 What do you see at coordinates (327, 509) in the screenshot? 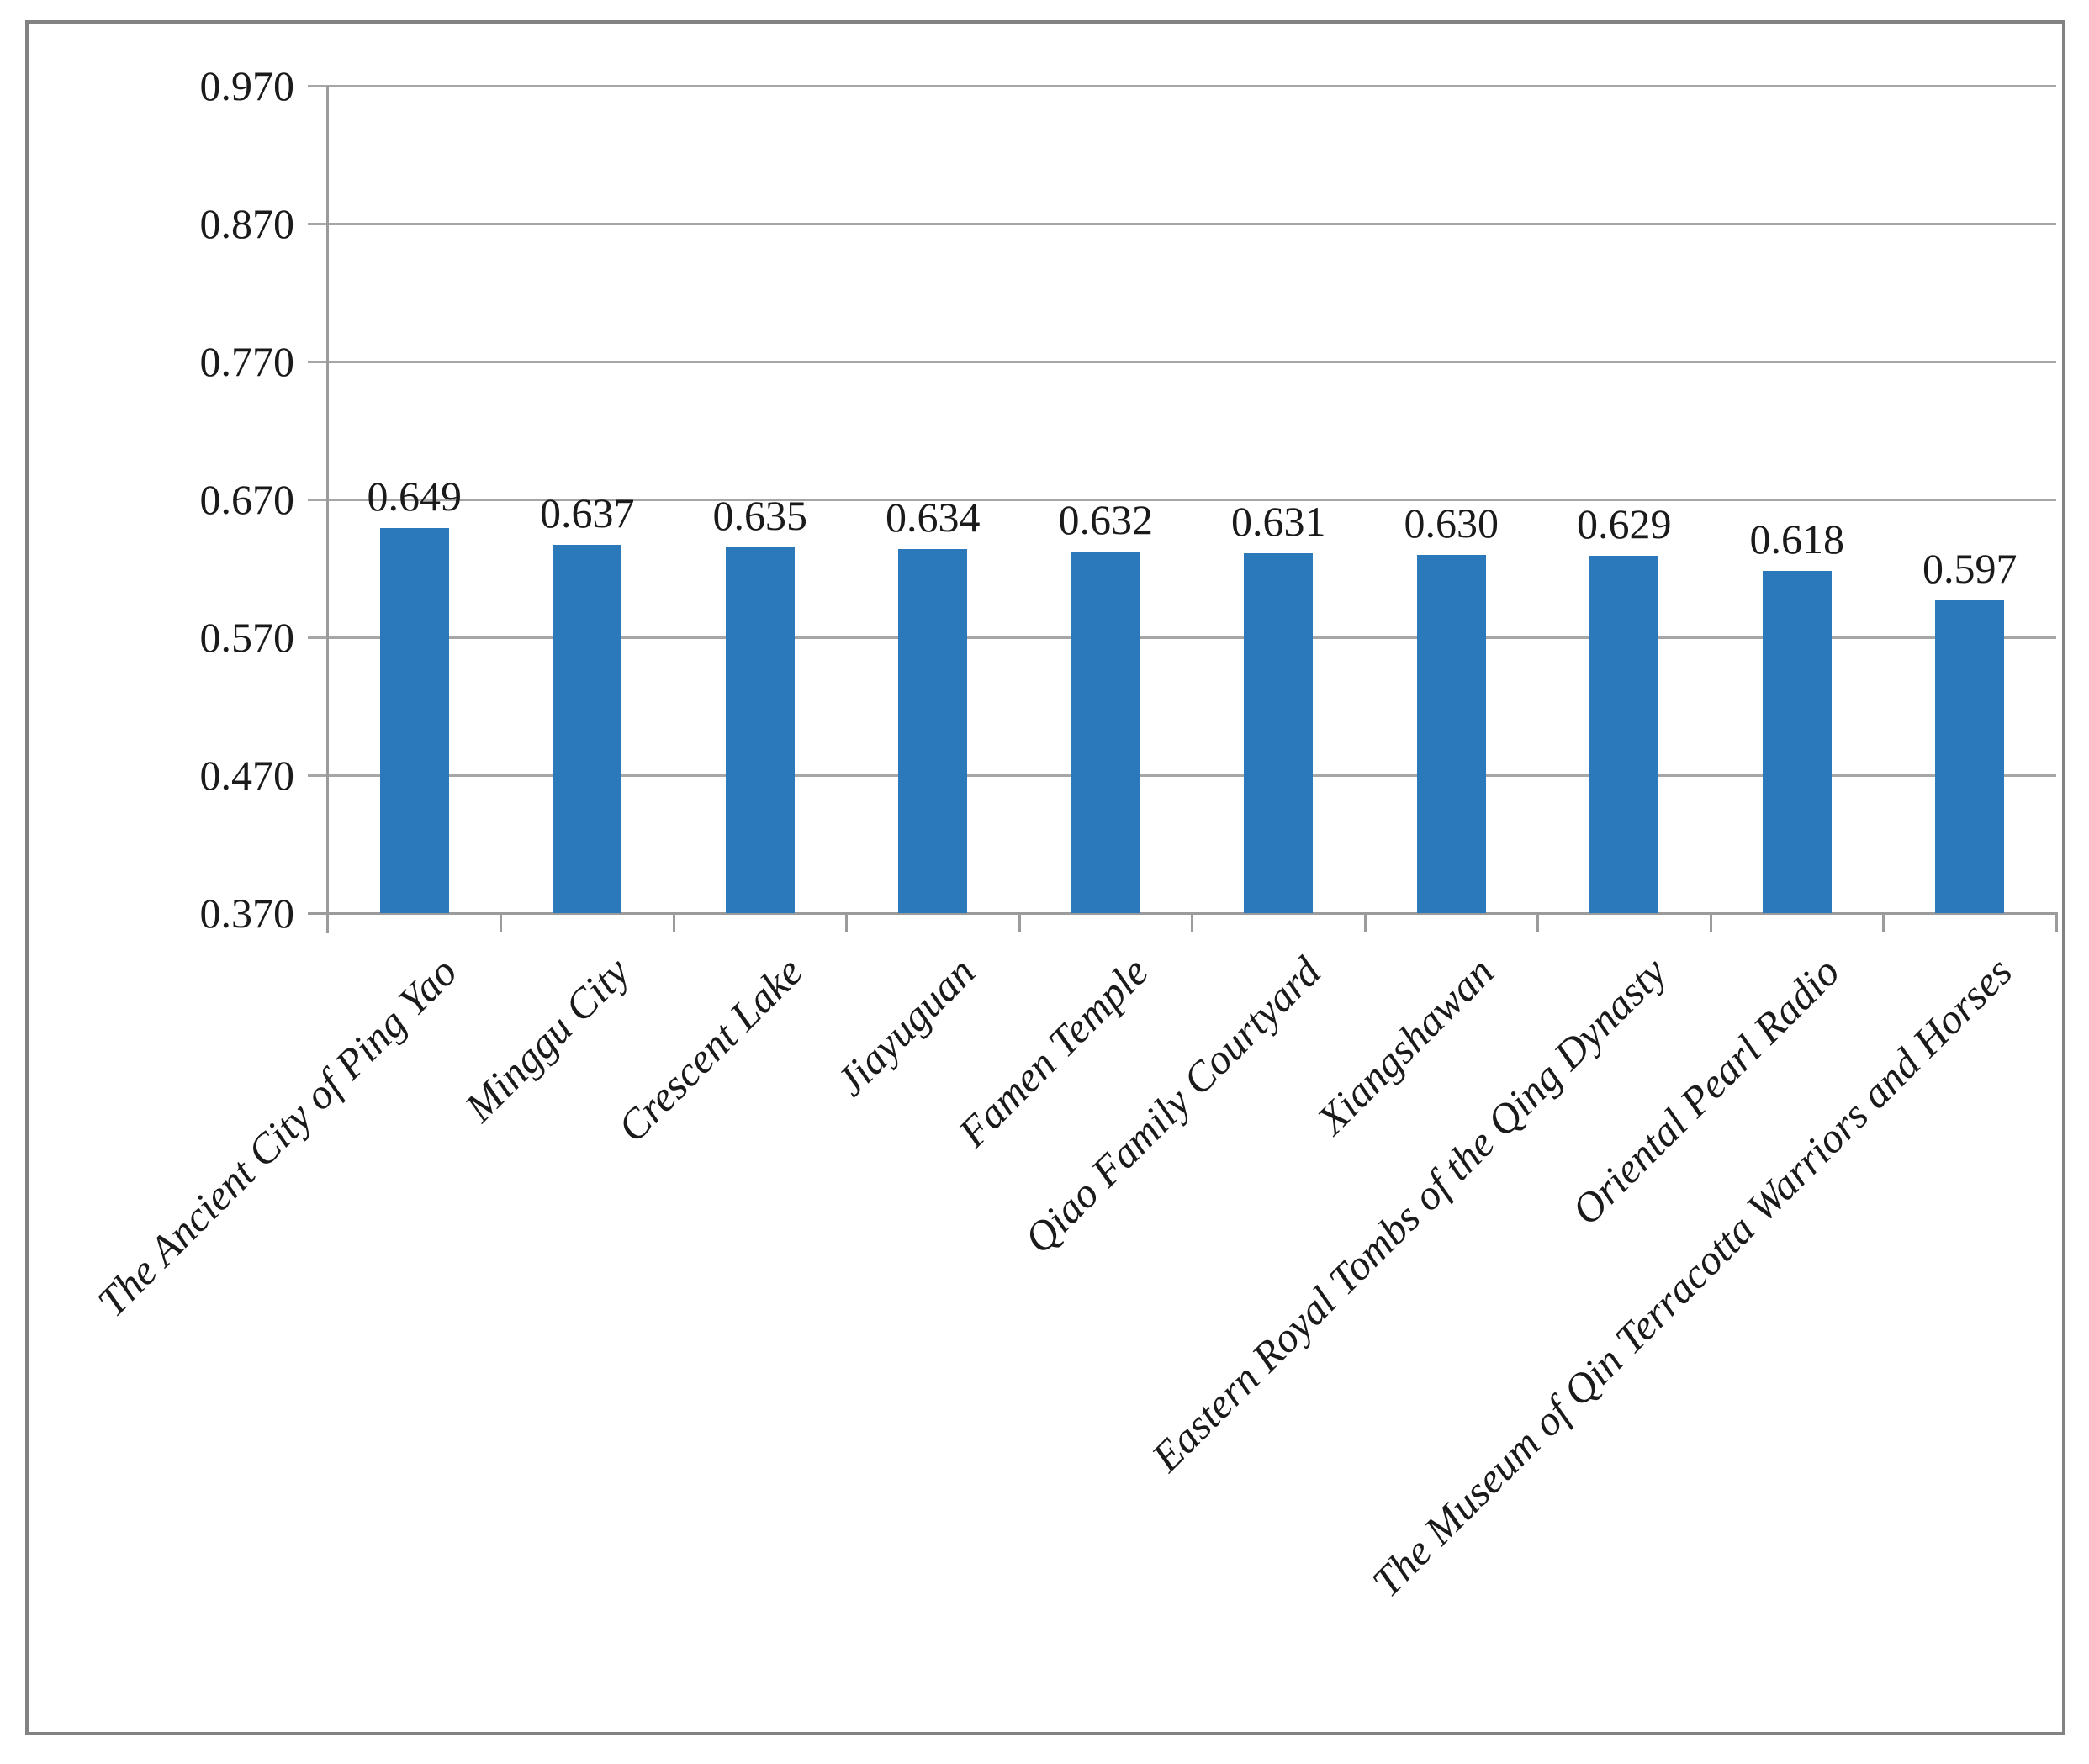
I see `y-axis` at bounding box center [327, 509].